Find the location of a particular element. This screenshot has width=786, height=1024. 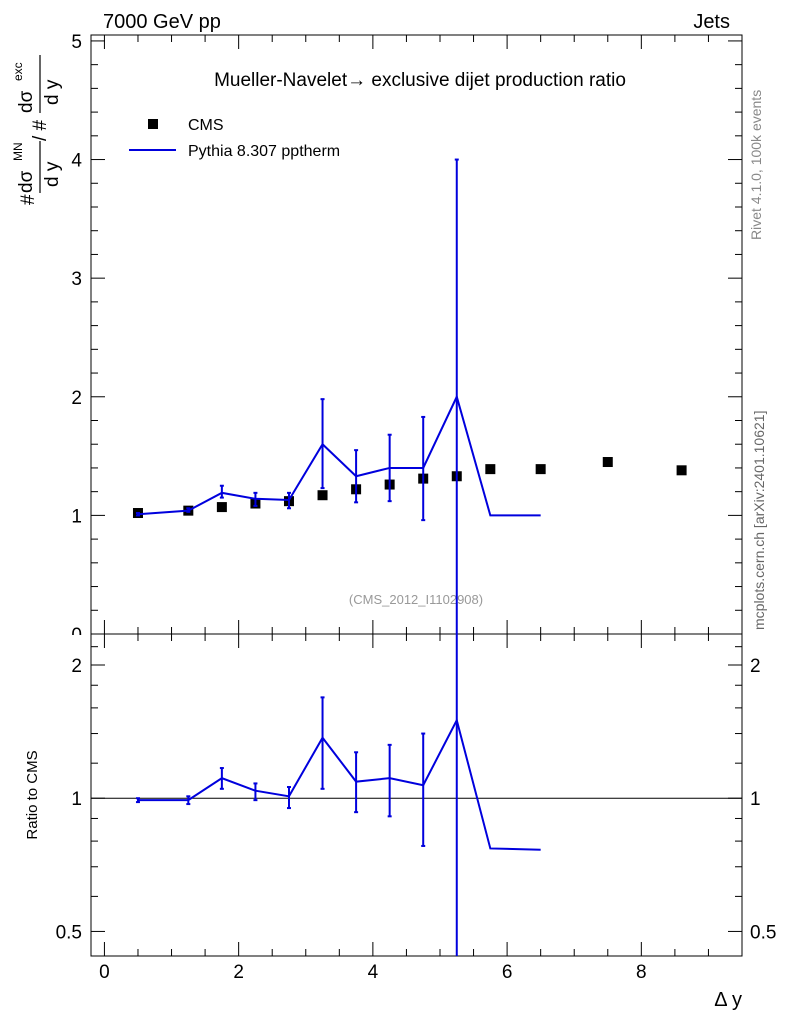

ratio-y-tick-label-right: 2 is located at coordinates (755, 666).